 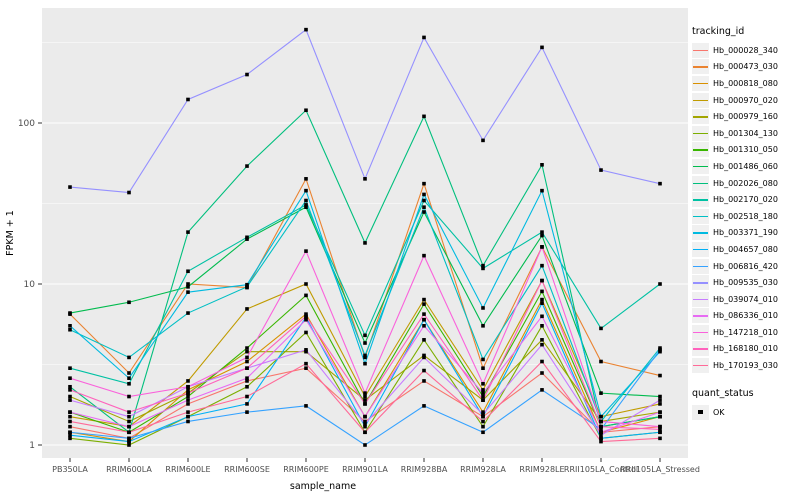 I want to click on legend-item-label: Hb_003371_190, so click(x=745, y=233).